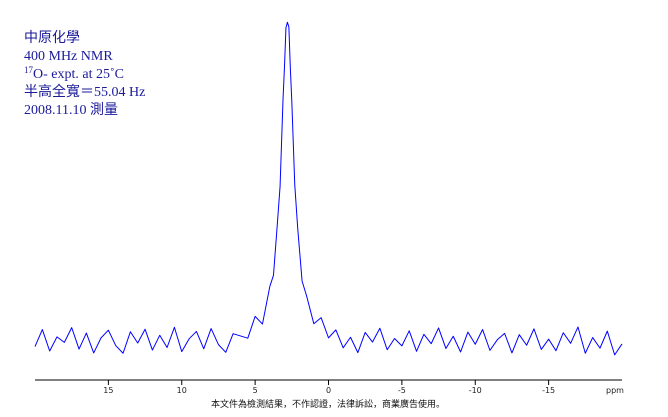 The width and height of the screenshot is (668, 417). Describe the element at coordinates (548, 390) in the screenshot. I see `x-tick-label: -15` at that location.